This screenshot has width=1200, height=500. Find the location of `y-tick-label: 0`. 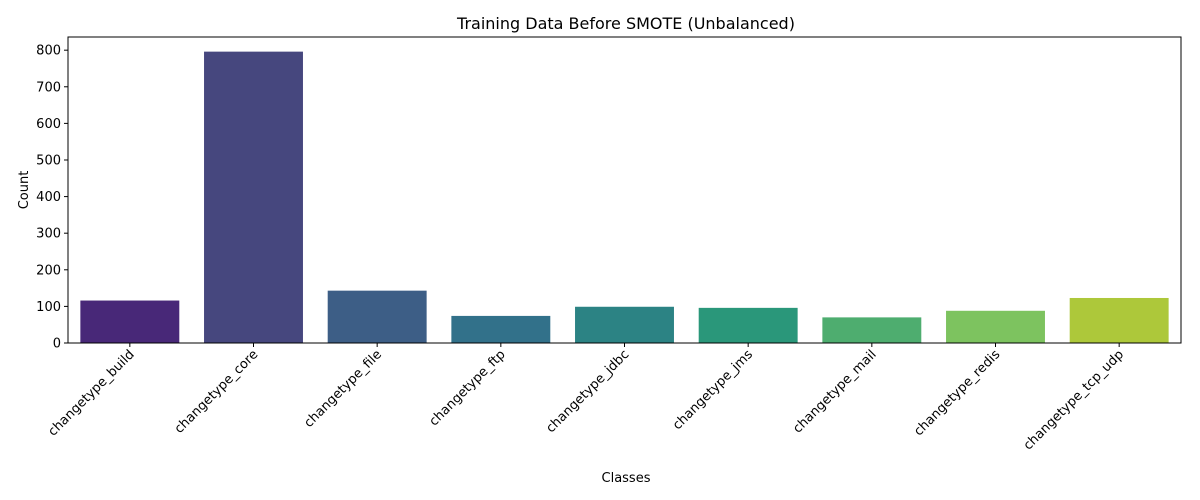

y-tick-label: 0 is located at coordinates (57, 344).